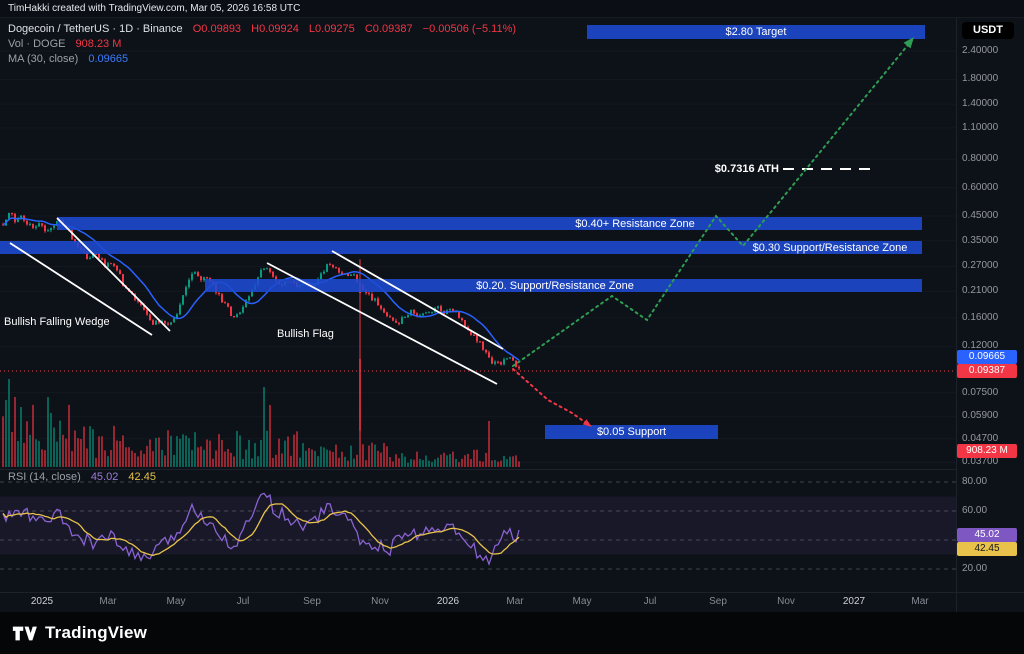 The height and width of the screenshot is (654, 1024). What do you see at coordinates (980, 266) in the screenshot?
I see `price-tick: 0.27000` at bounding box center [980, 266].